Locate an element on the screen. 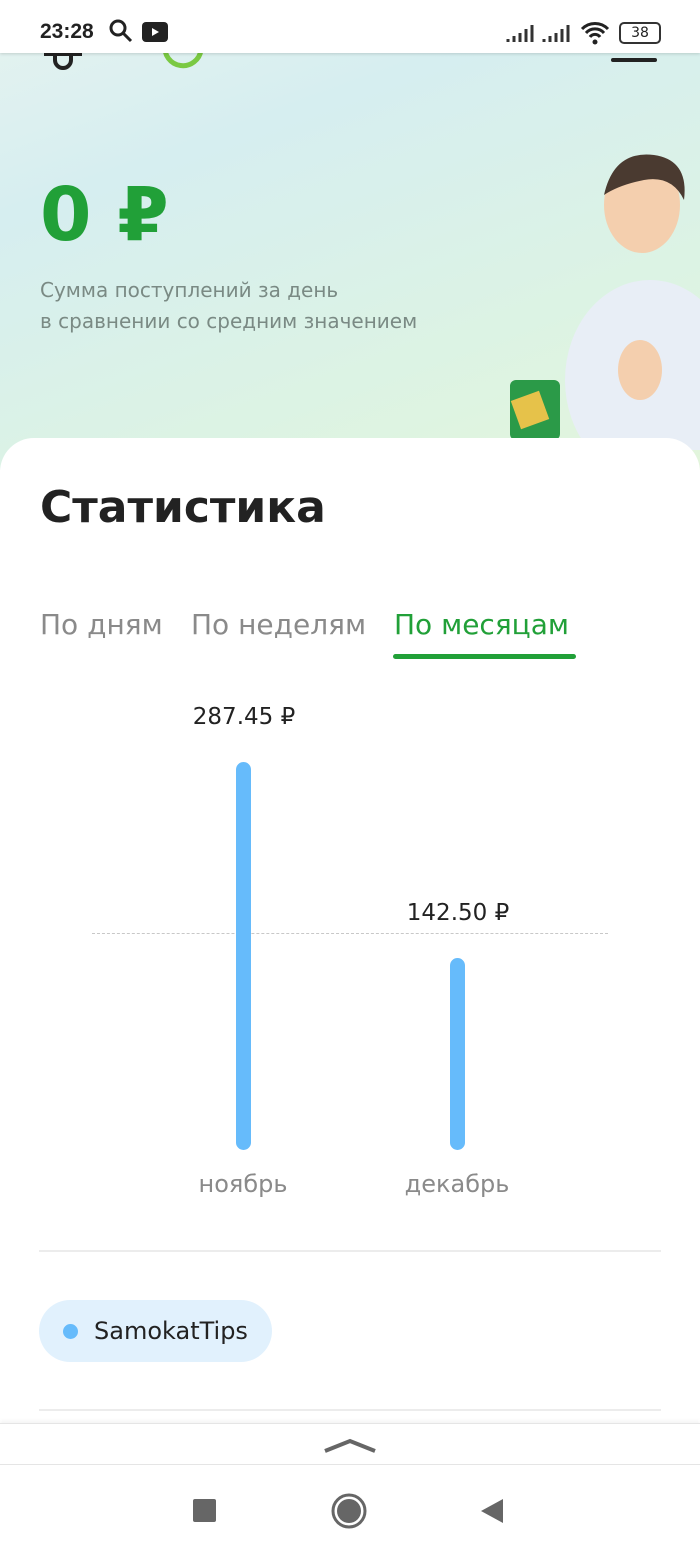 Image resolution: width=700 pixels, height=1556 pixels. mascot-illustration is located at coordinates (605, 302).